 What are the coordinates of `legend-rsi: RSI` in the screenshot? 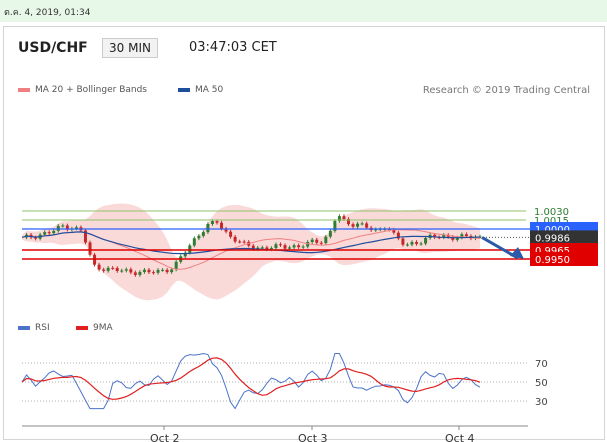 It's located at (34, 328).